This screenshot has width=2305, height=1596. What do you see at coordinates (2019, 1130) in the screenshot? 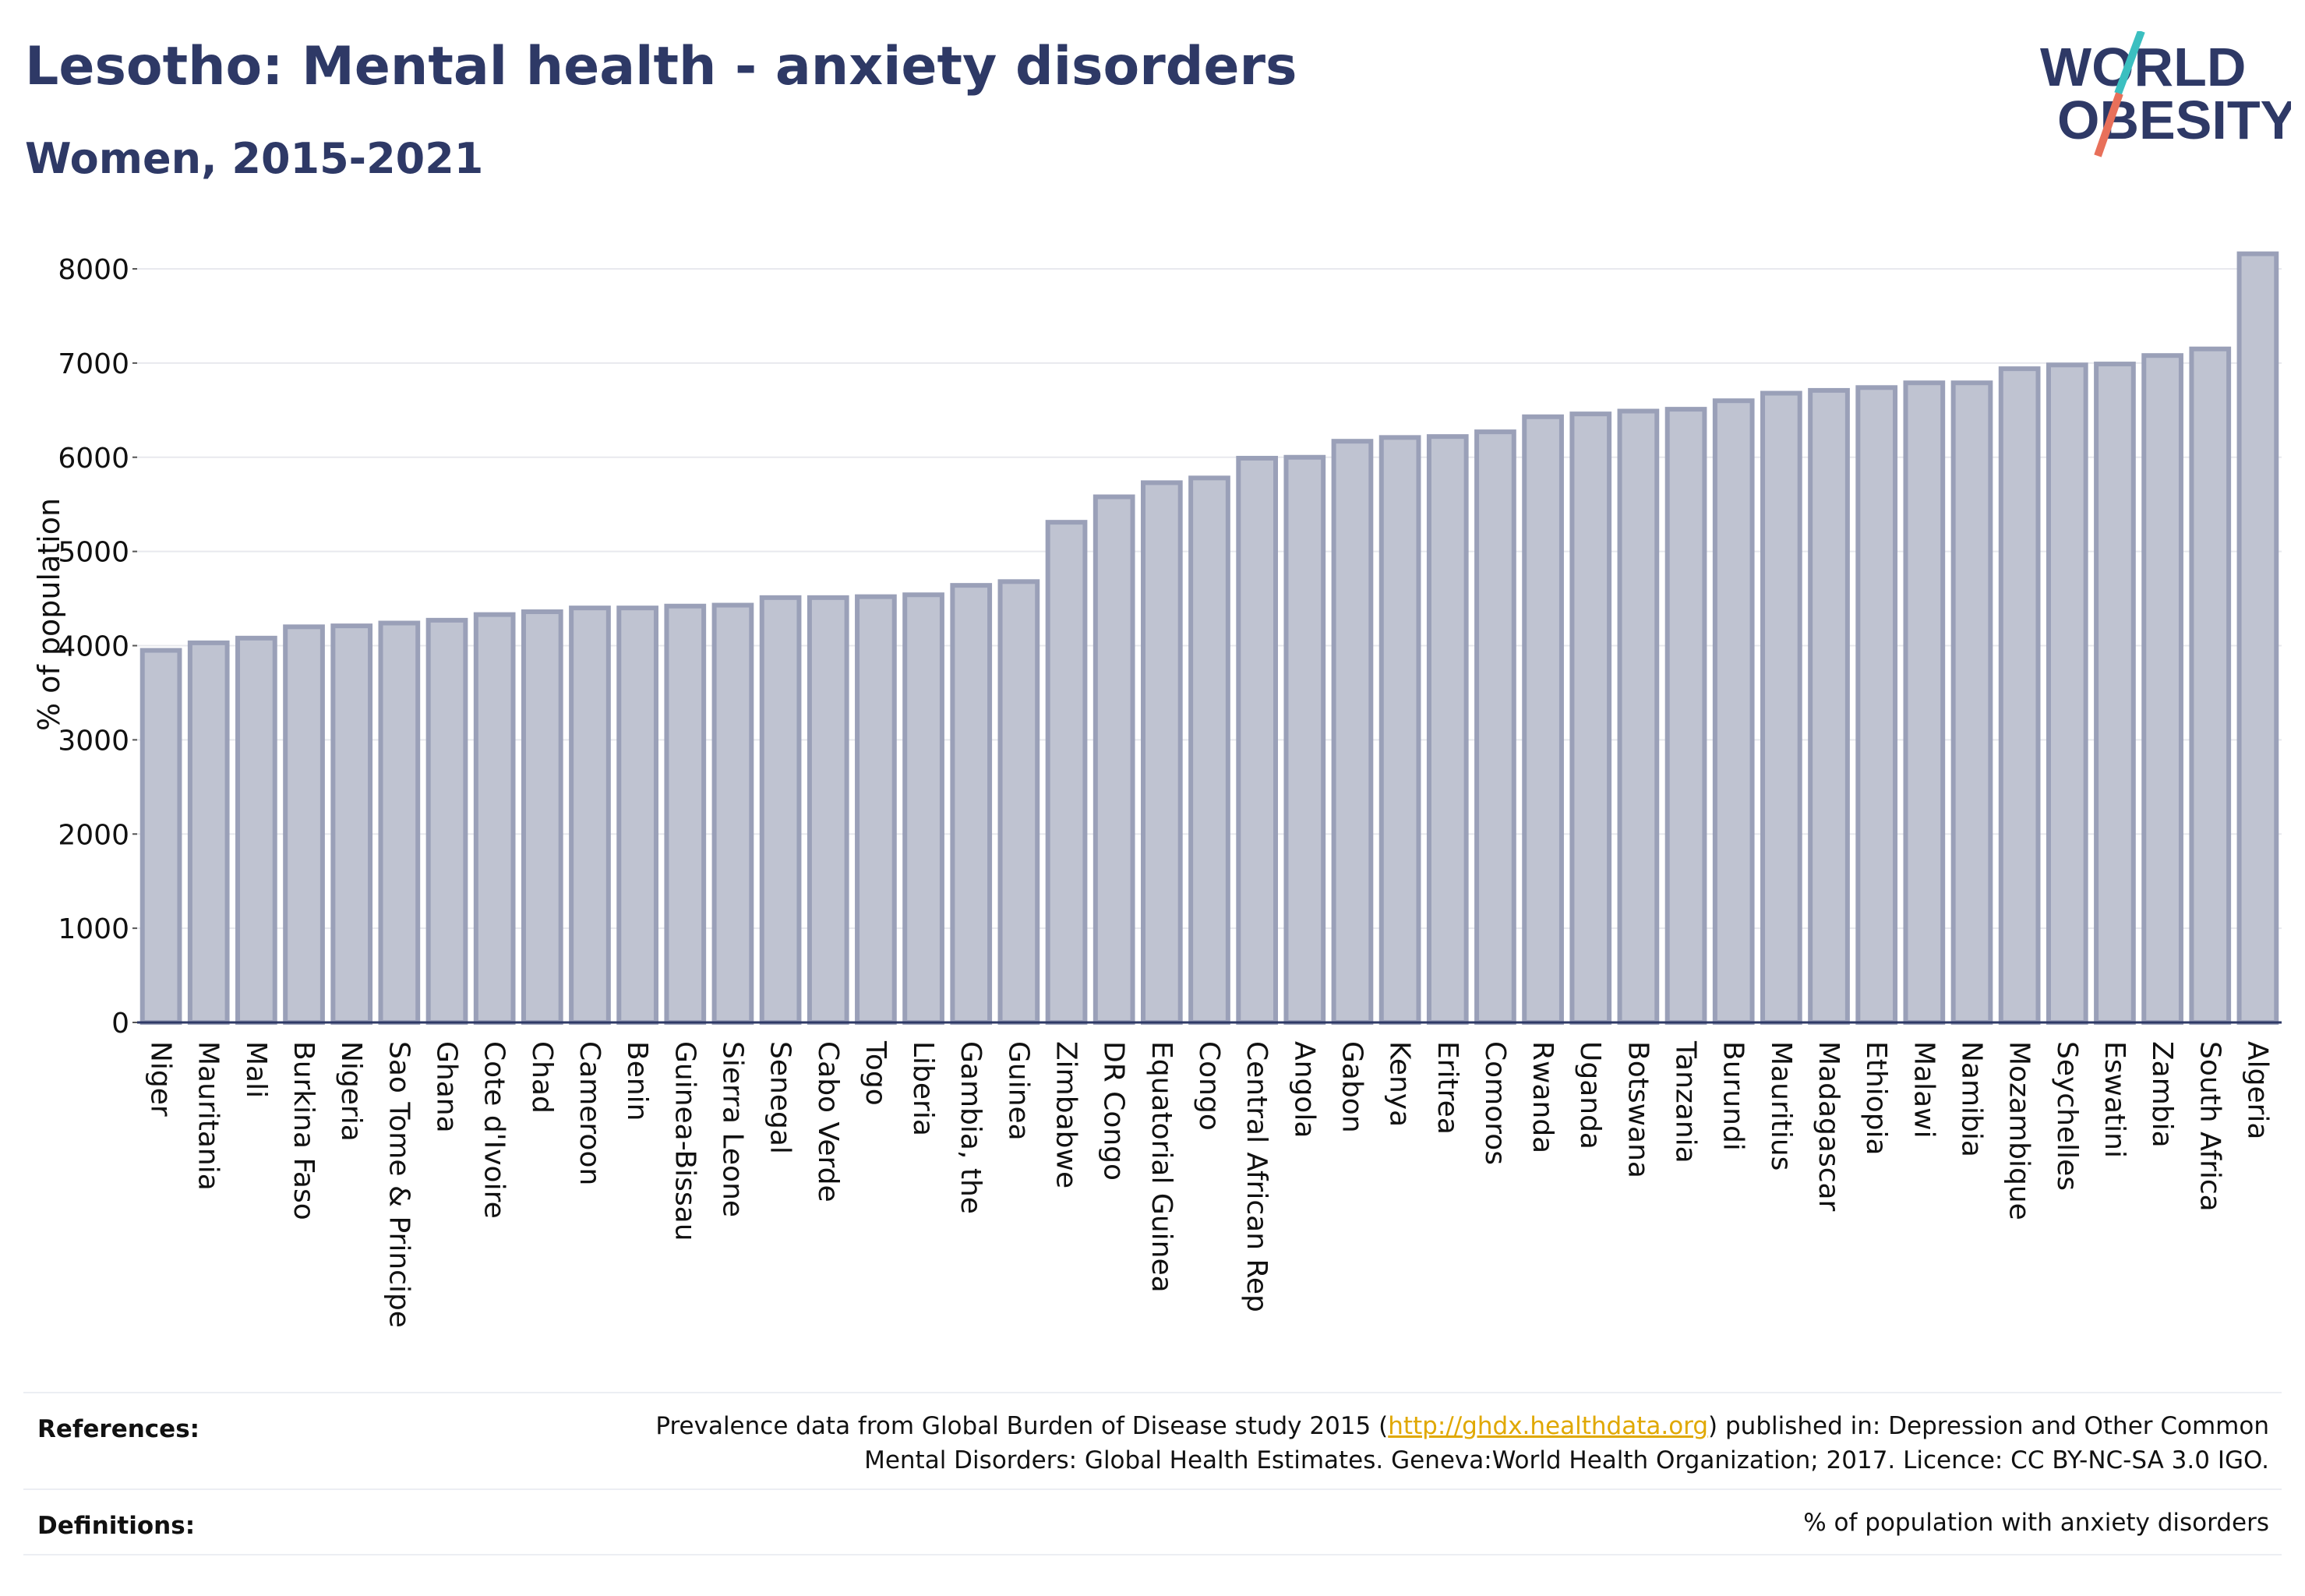
I see `x-tick-label: Mozambique` at bounding box center [2019, 1130].